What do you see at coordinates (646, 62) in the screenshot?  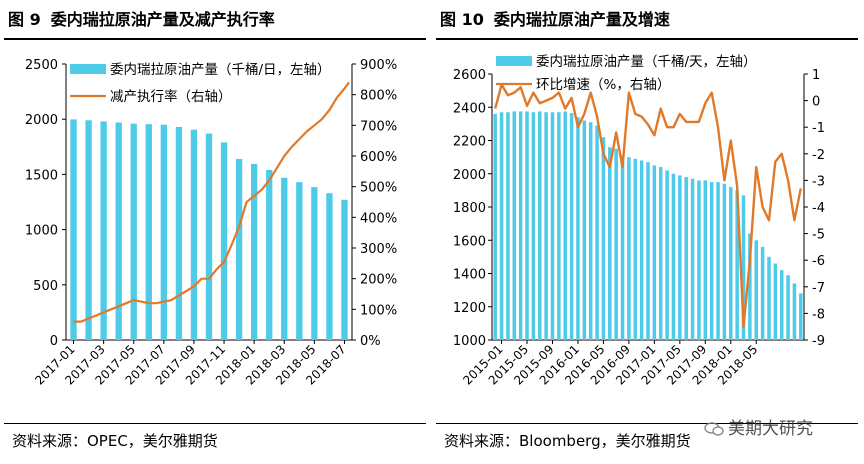 I see `legend-bar-label: 委内瑞拉原油产量（千桶/天，左轴）` at bounding box center [646, 62].